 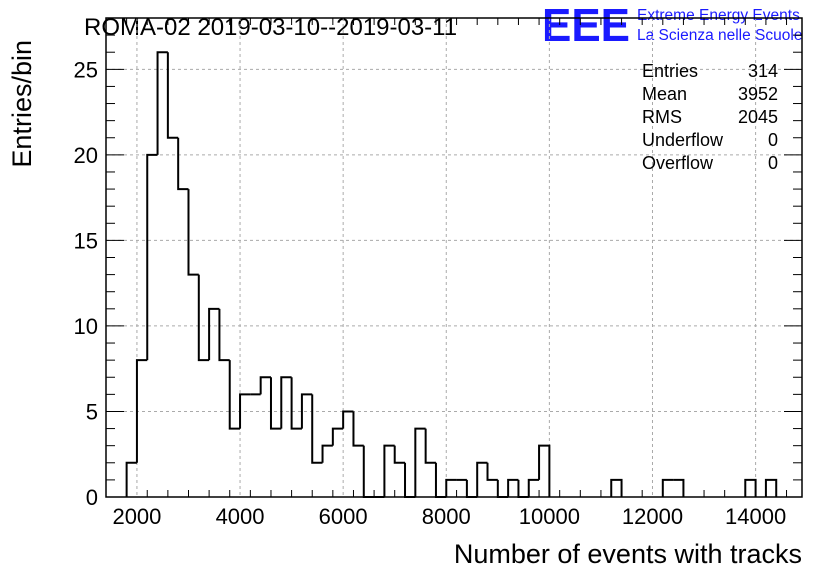 What do you see at coordinates (664, 94) in the screenshot?
I see `stats-label: Mean` at bounding box center [664, 94].